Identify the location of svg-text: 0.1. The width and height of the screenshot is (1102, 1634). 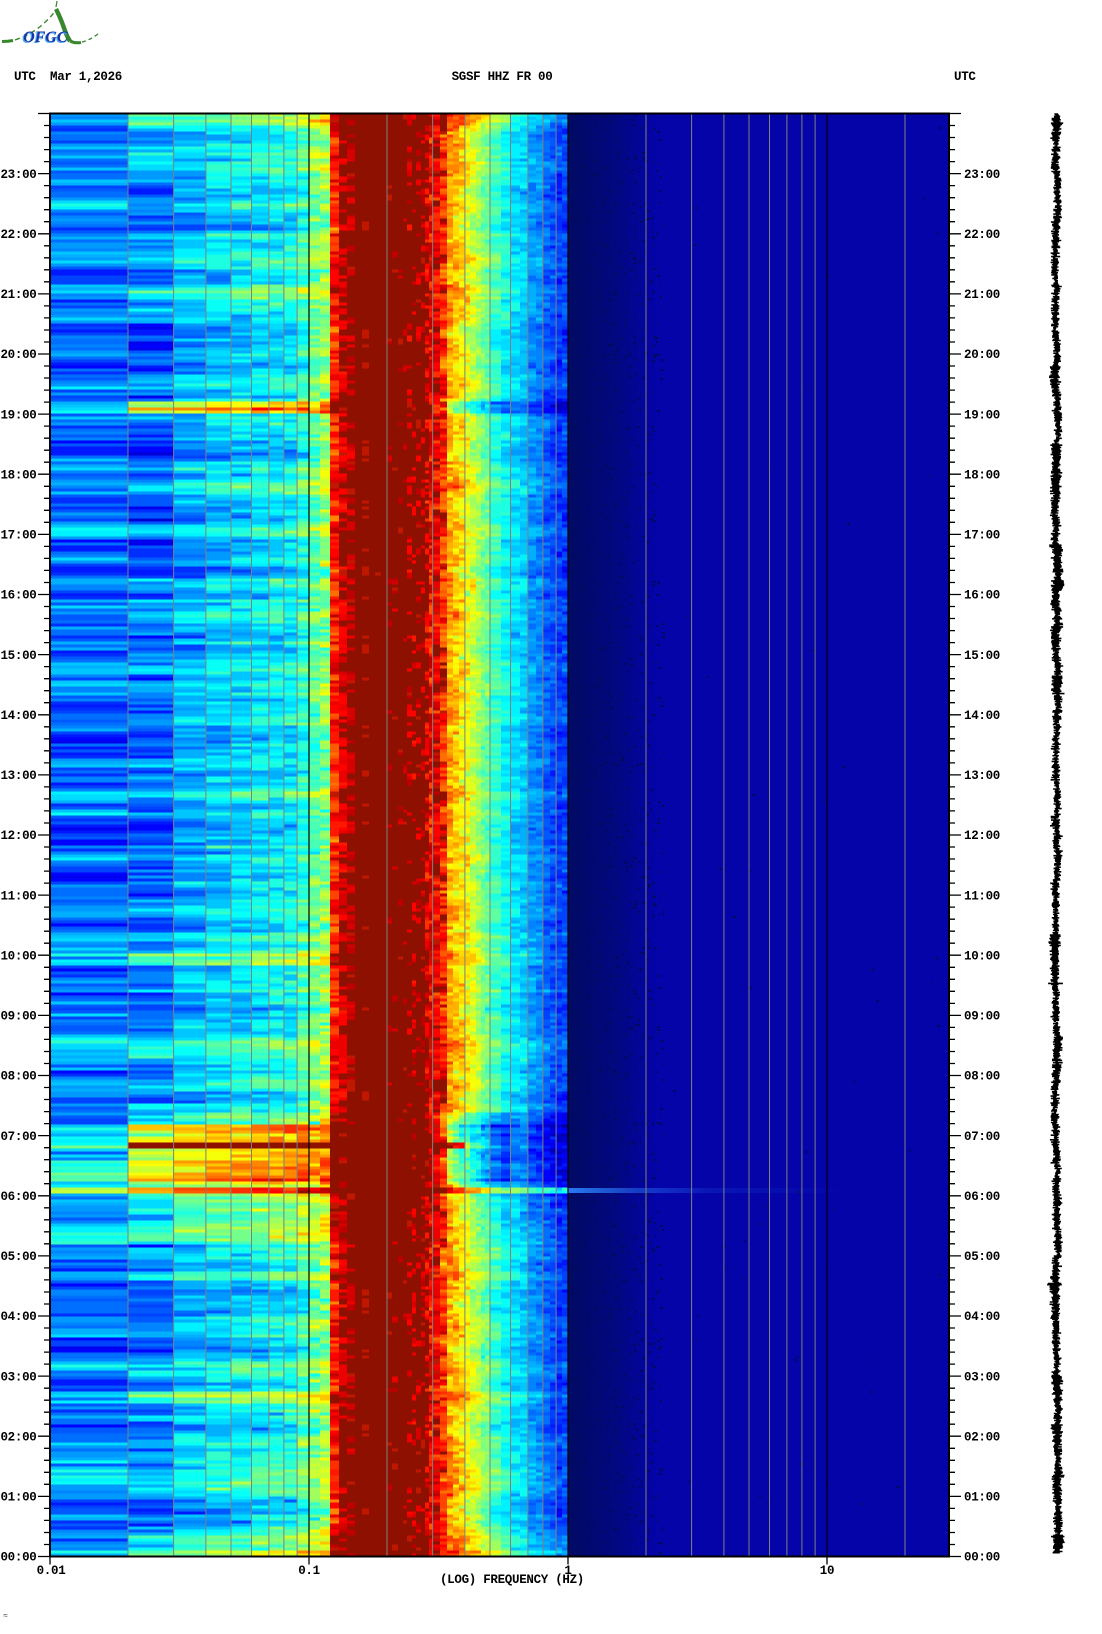
(309, 1571).